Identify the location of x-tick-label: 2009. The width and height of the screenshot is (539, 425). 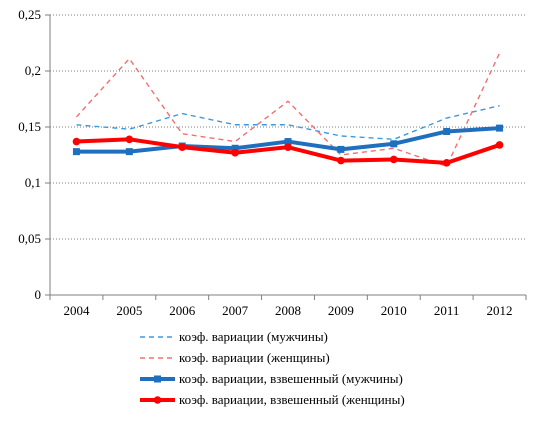
(341, 310).